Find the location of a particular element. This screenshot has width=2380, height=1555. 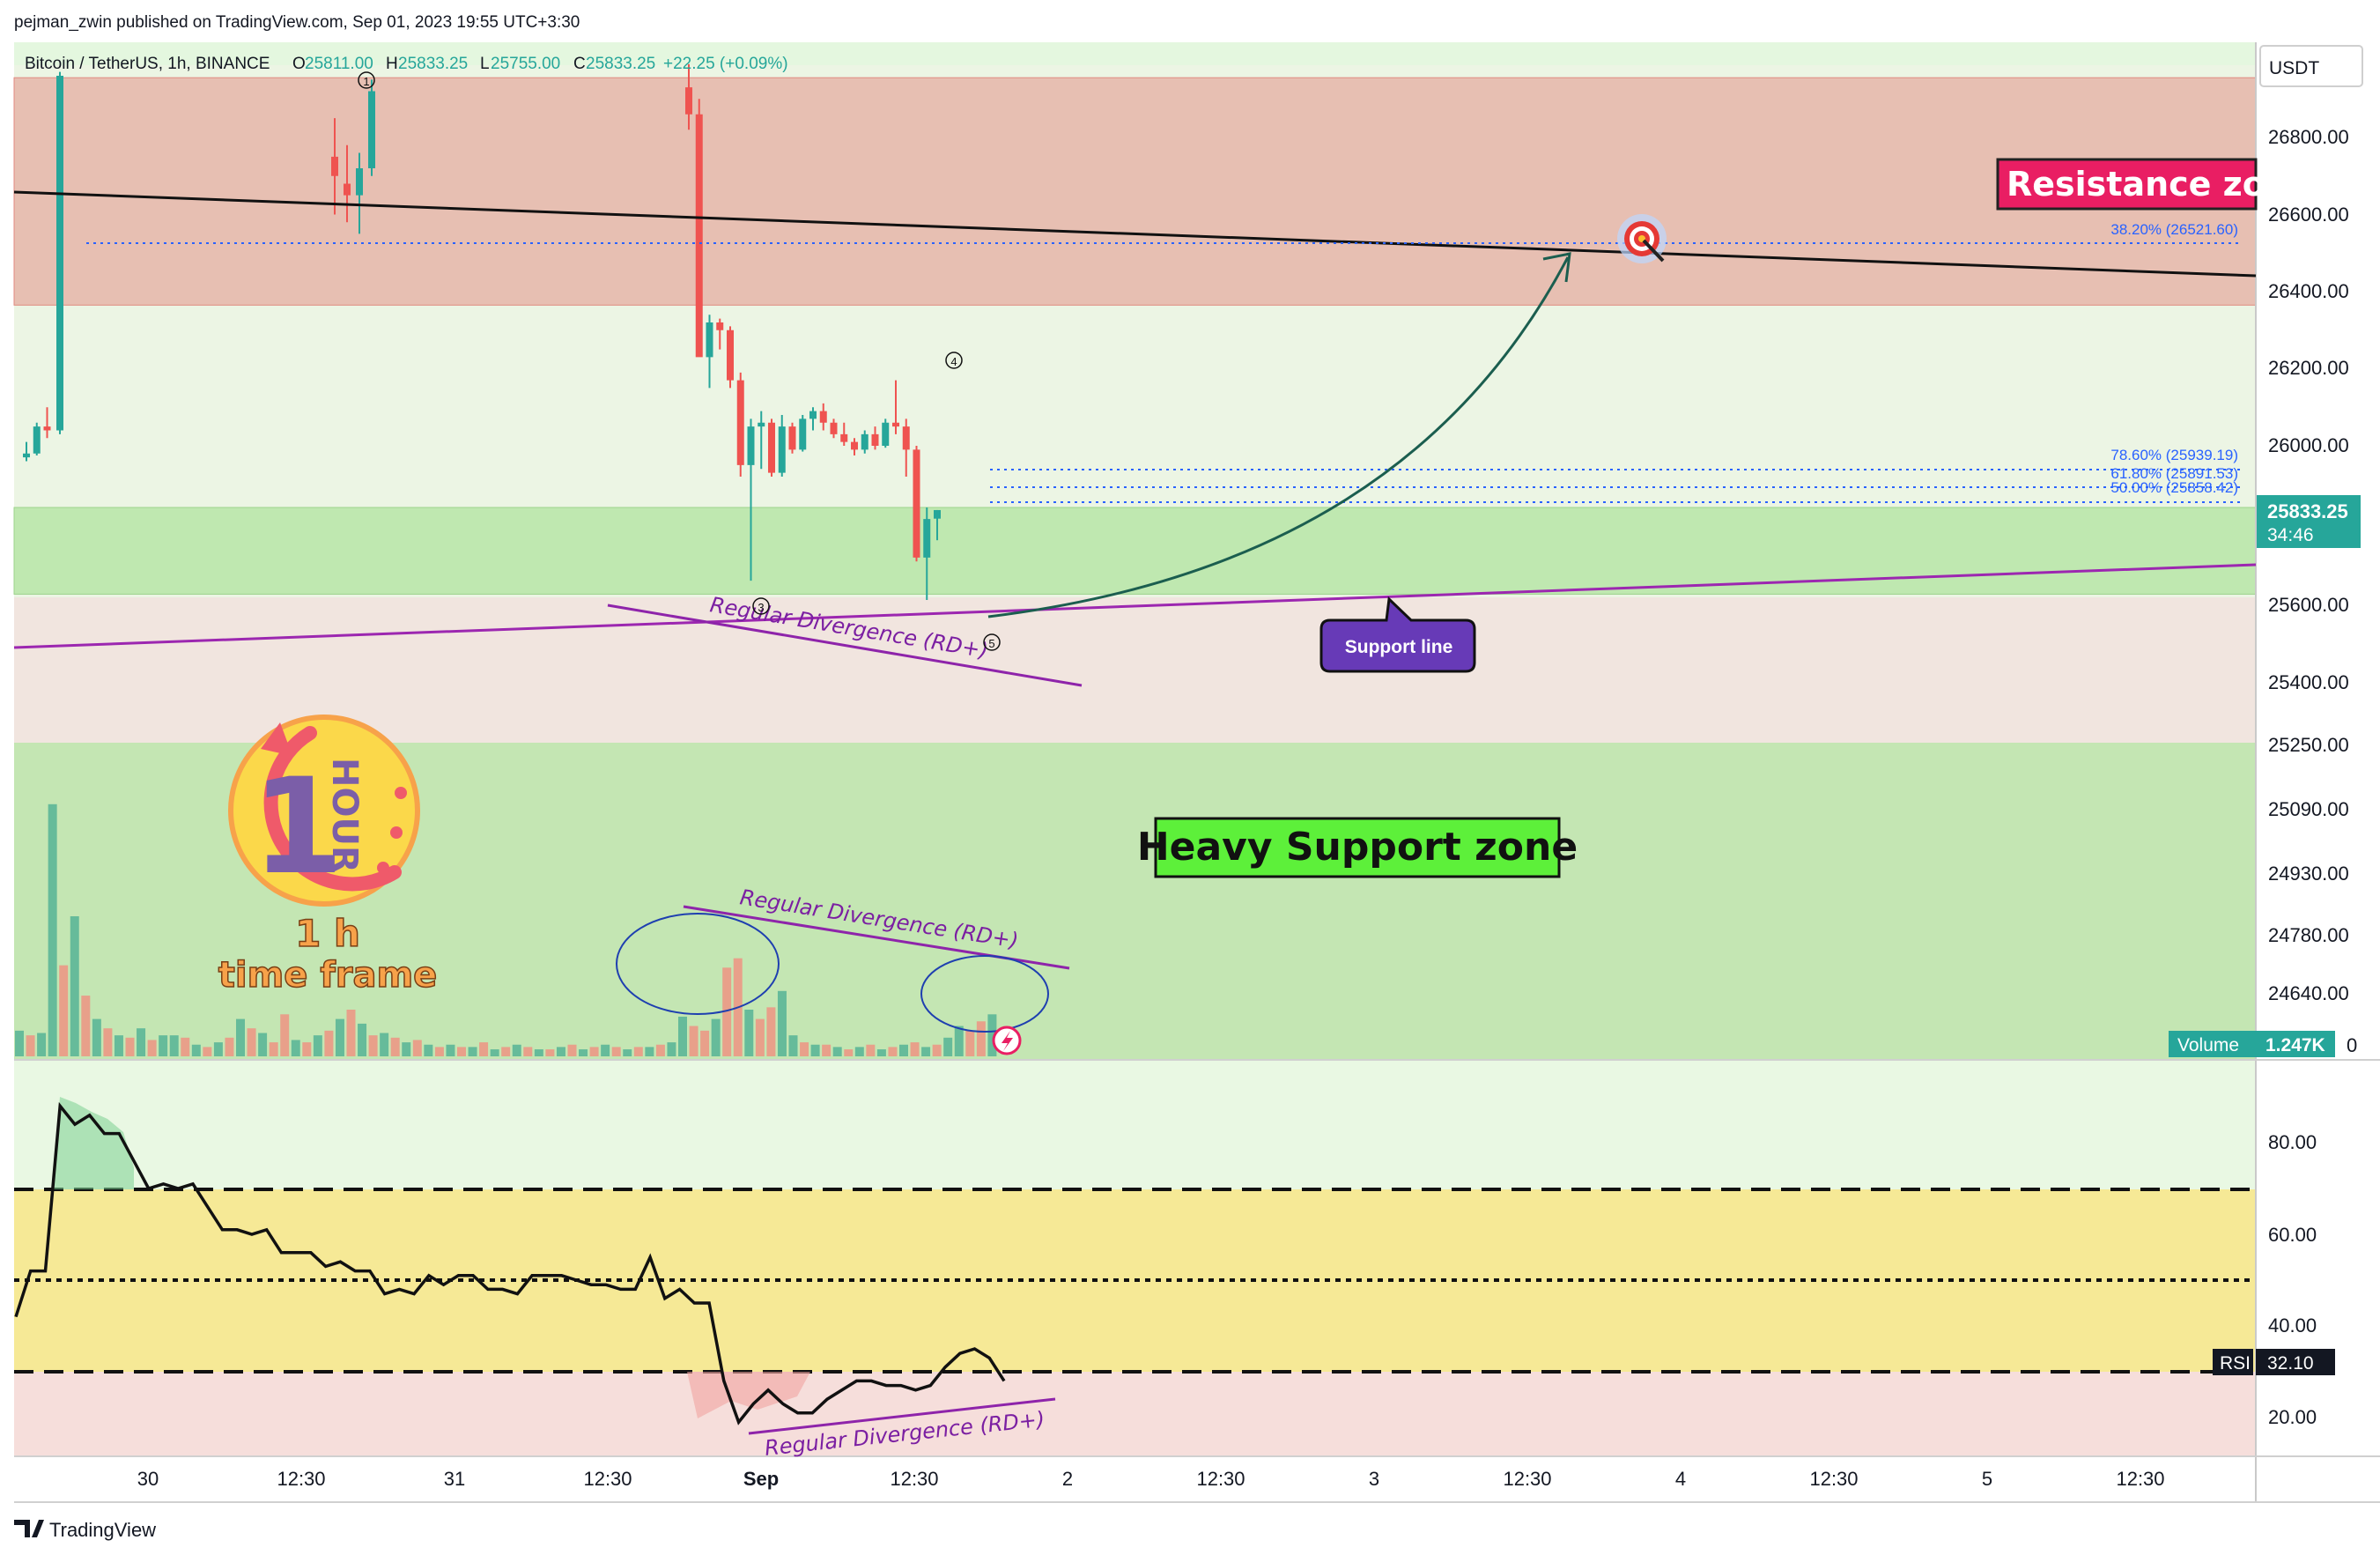

top-light-strip is located at coordinates (1135, 53).